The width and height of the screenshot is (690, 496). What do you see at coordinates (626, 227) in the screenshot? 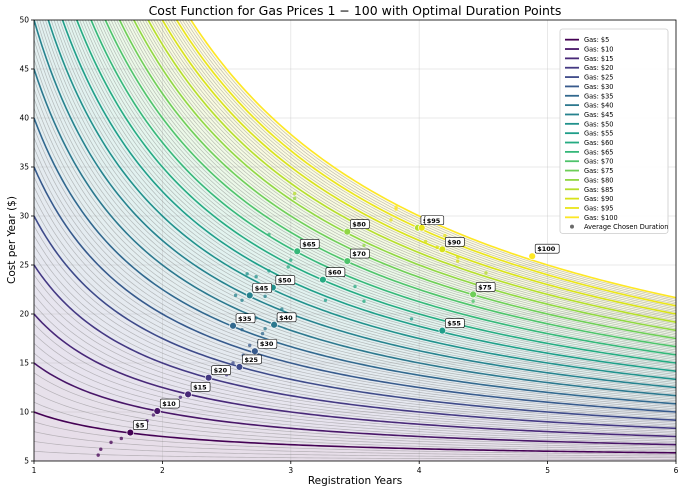
I see `legend-label: Average Chosen Duration` at bounding box center [626, 227].